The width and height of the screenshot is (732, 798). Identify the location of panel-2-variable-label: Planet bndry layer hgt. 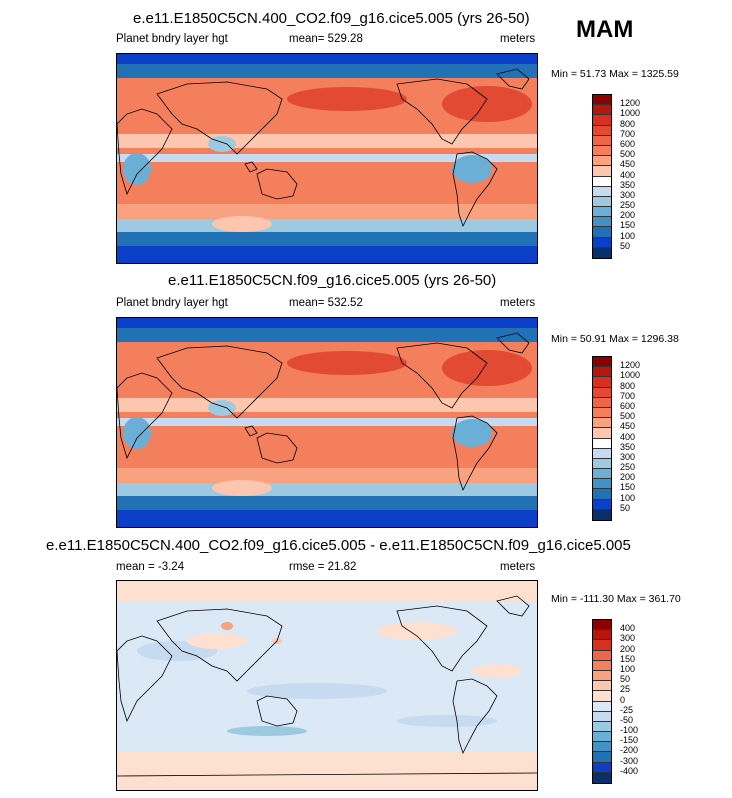
(172, 303).